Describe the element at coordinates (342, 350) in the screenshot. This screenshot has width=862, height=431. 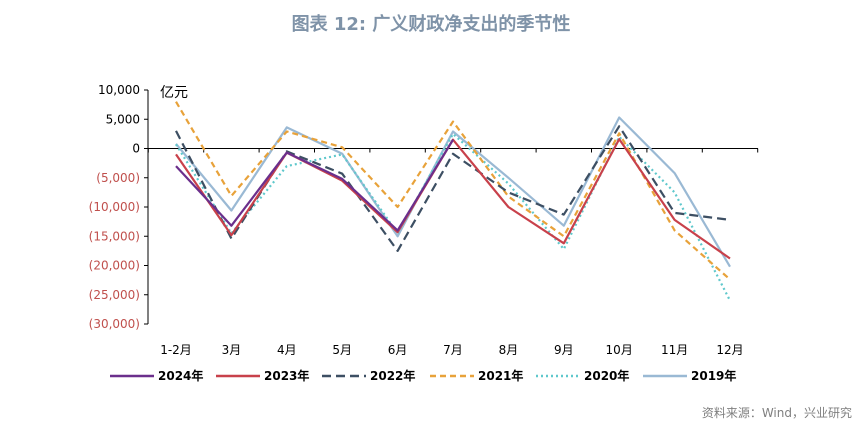
I see `x-tick-label: 5月` at that location.